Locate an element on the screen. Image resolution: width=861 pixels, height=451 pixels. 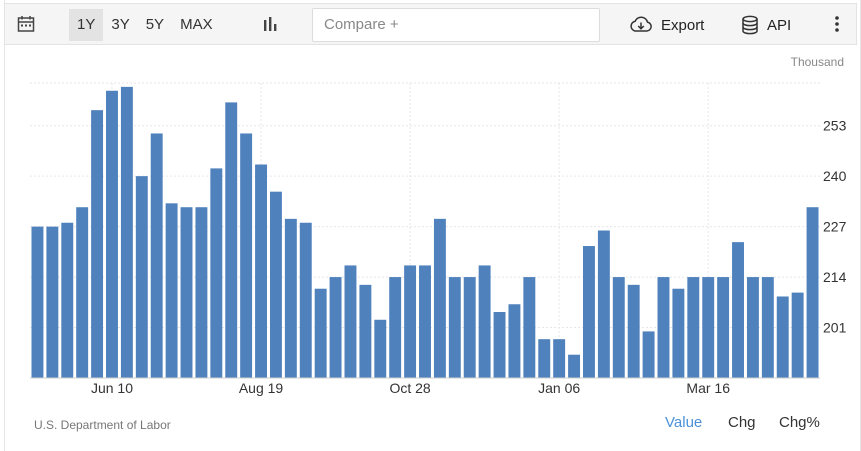
y-tick-label: 253 is located at coordinates (835, 126).